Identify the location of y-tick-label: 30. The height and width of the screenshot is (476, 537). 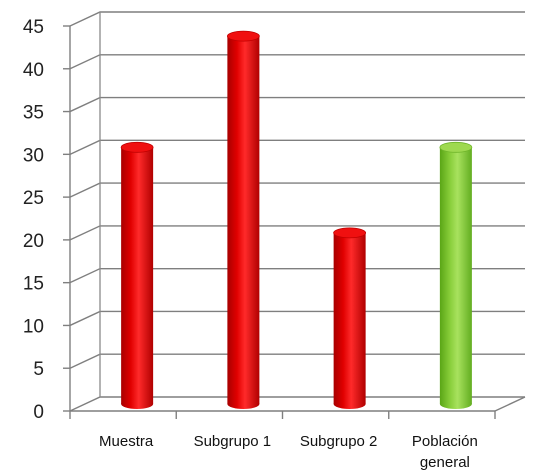
(33, 155).